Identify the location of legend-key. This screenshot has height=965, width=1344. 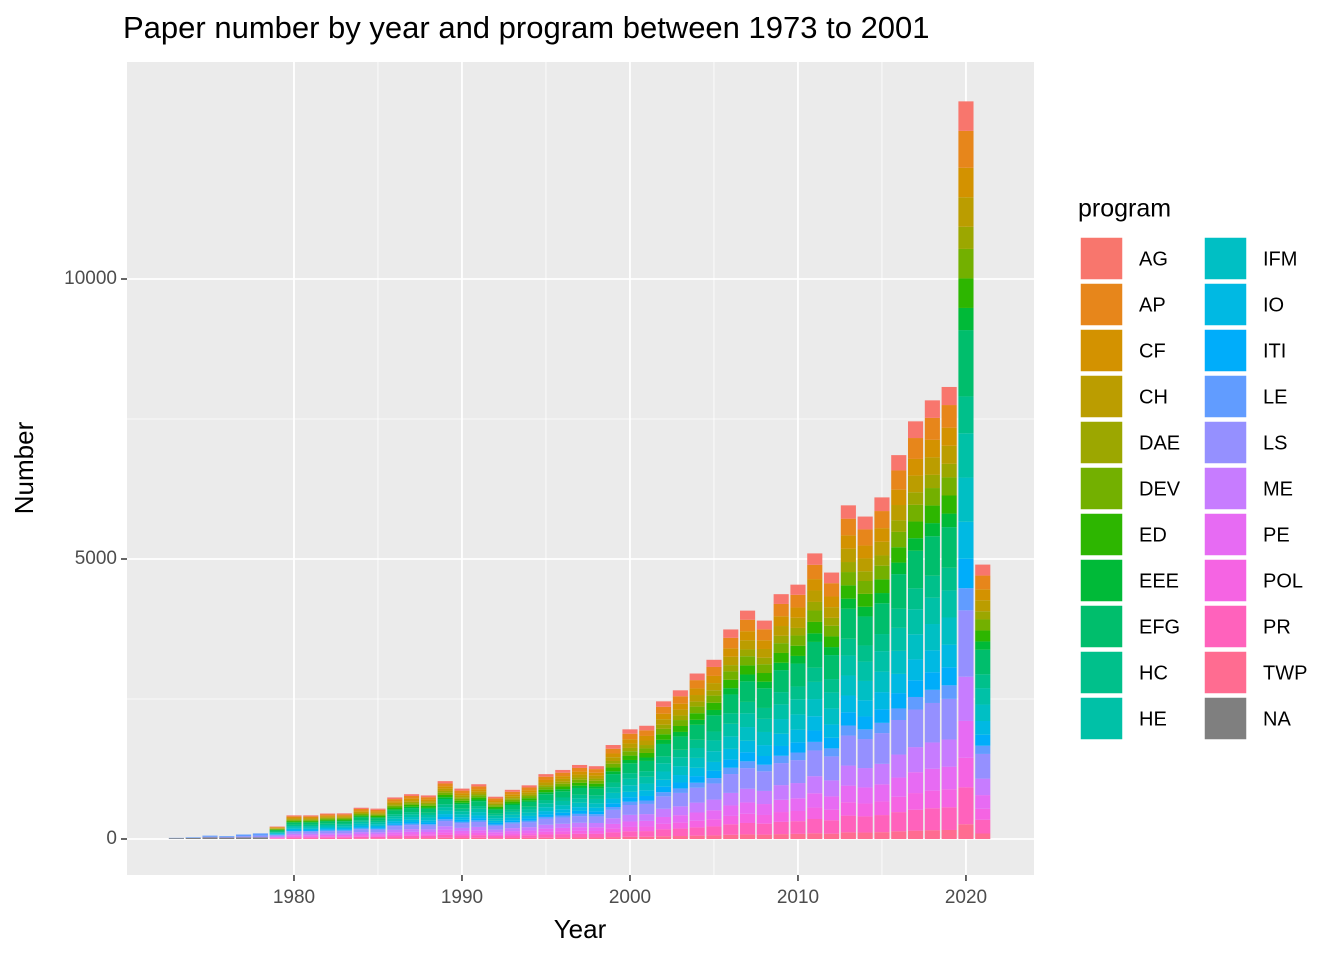
(1225, 396).